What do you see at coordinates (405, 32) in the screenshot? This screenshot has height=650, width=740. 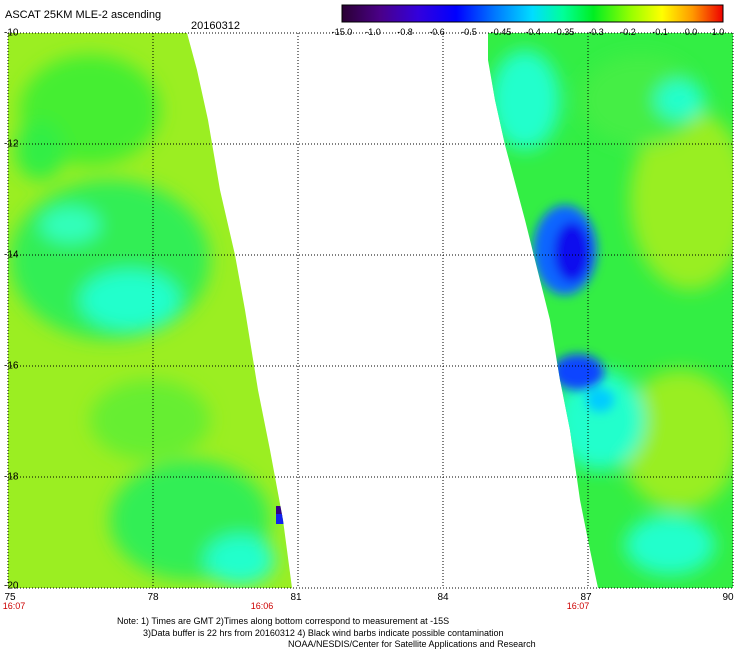 I see `colorbar-label: -0.8` at bounding box center [405, 32].